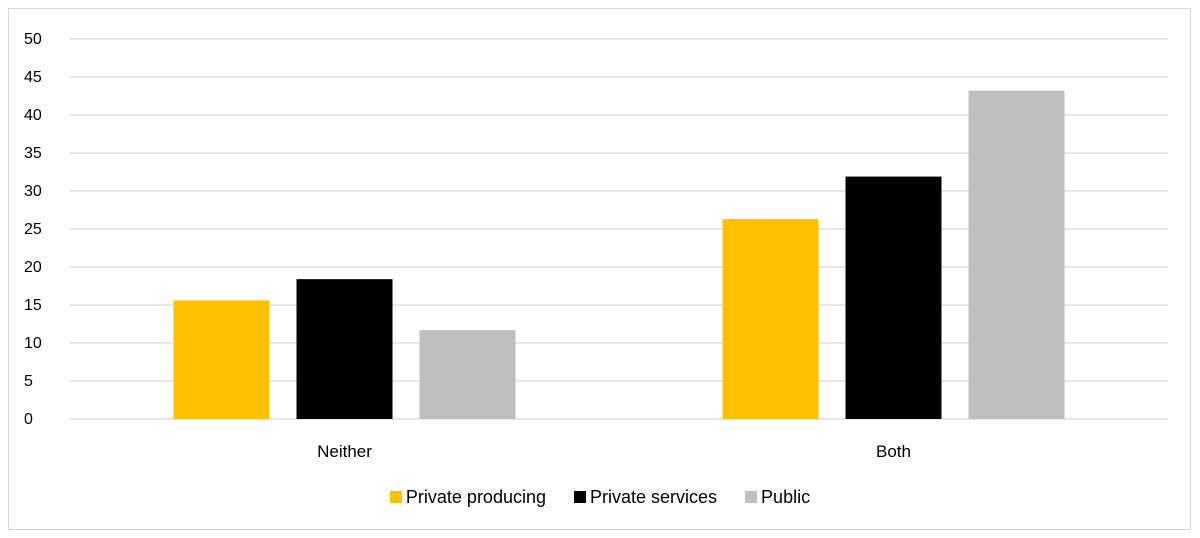 The width and height of the screenshot is (1200, 538). Describe the element at coordinates (33, 77) in the screenshot. I see `y-tick-label: 45` at that location.